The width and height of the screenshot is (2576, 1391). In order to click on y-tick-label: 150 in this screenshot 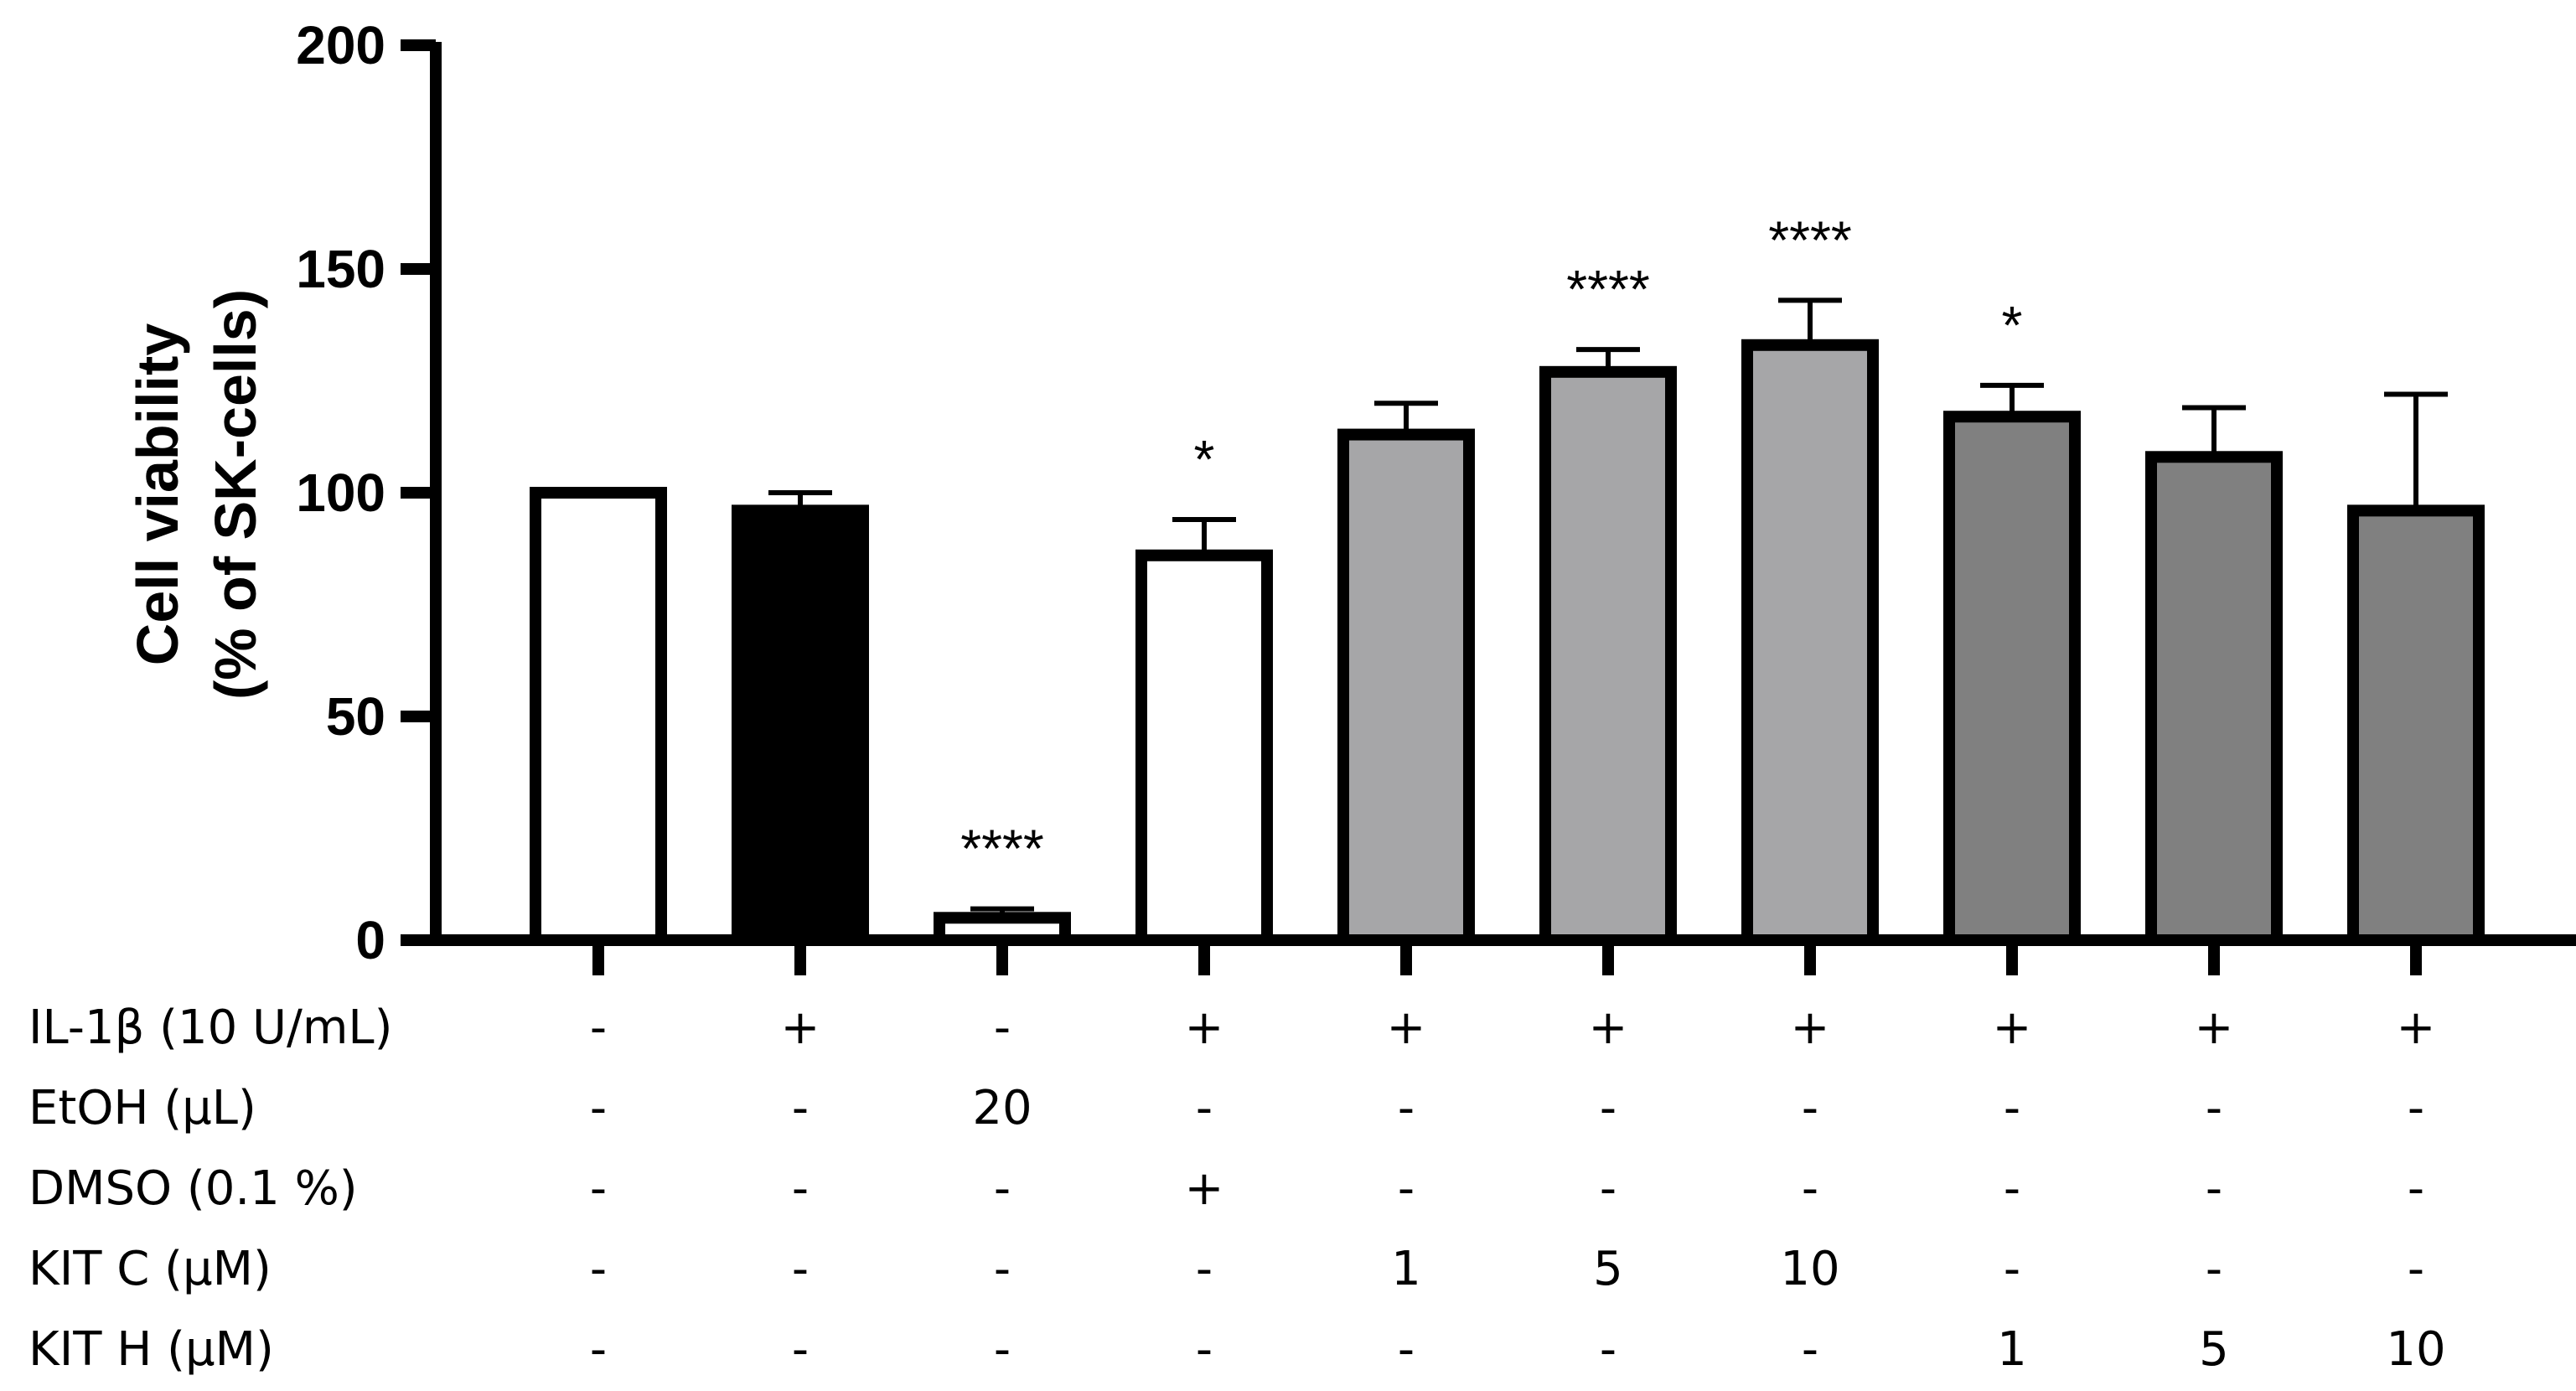, I will do `click(340, 269)`.